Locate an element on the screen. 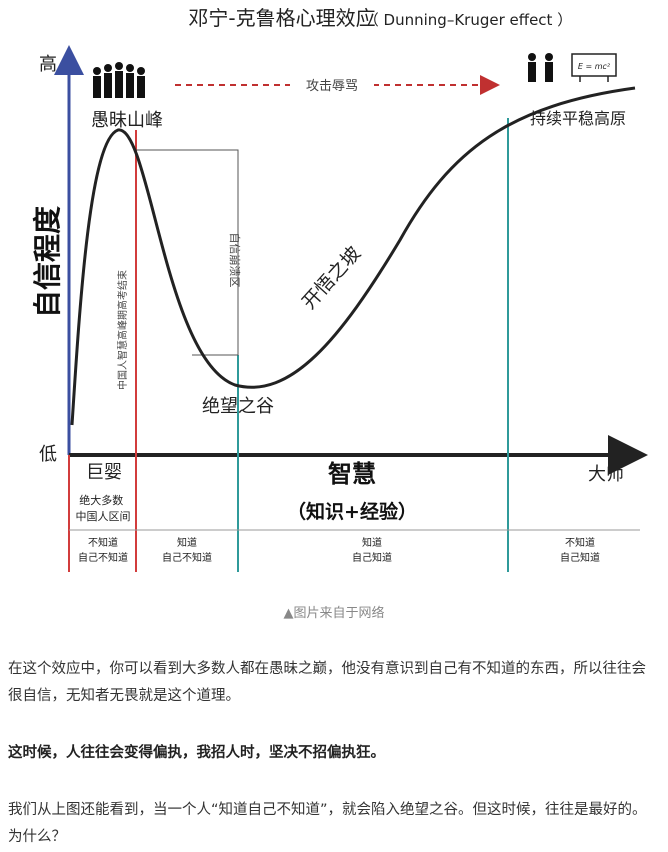 The image size is (668, 852). valley-label: 绝望之谷 is located at coordinates (238, 406).